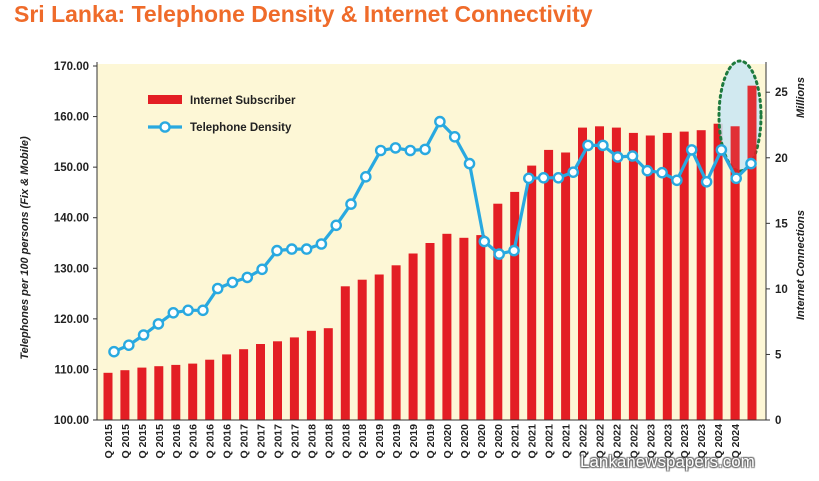 This screenshot has width=819, height=481. I want to click on y-right-tick-label: 5, so click(778, 355).